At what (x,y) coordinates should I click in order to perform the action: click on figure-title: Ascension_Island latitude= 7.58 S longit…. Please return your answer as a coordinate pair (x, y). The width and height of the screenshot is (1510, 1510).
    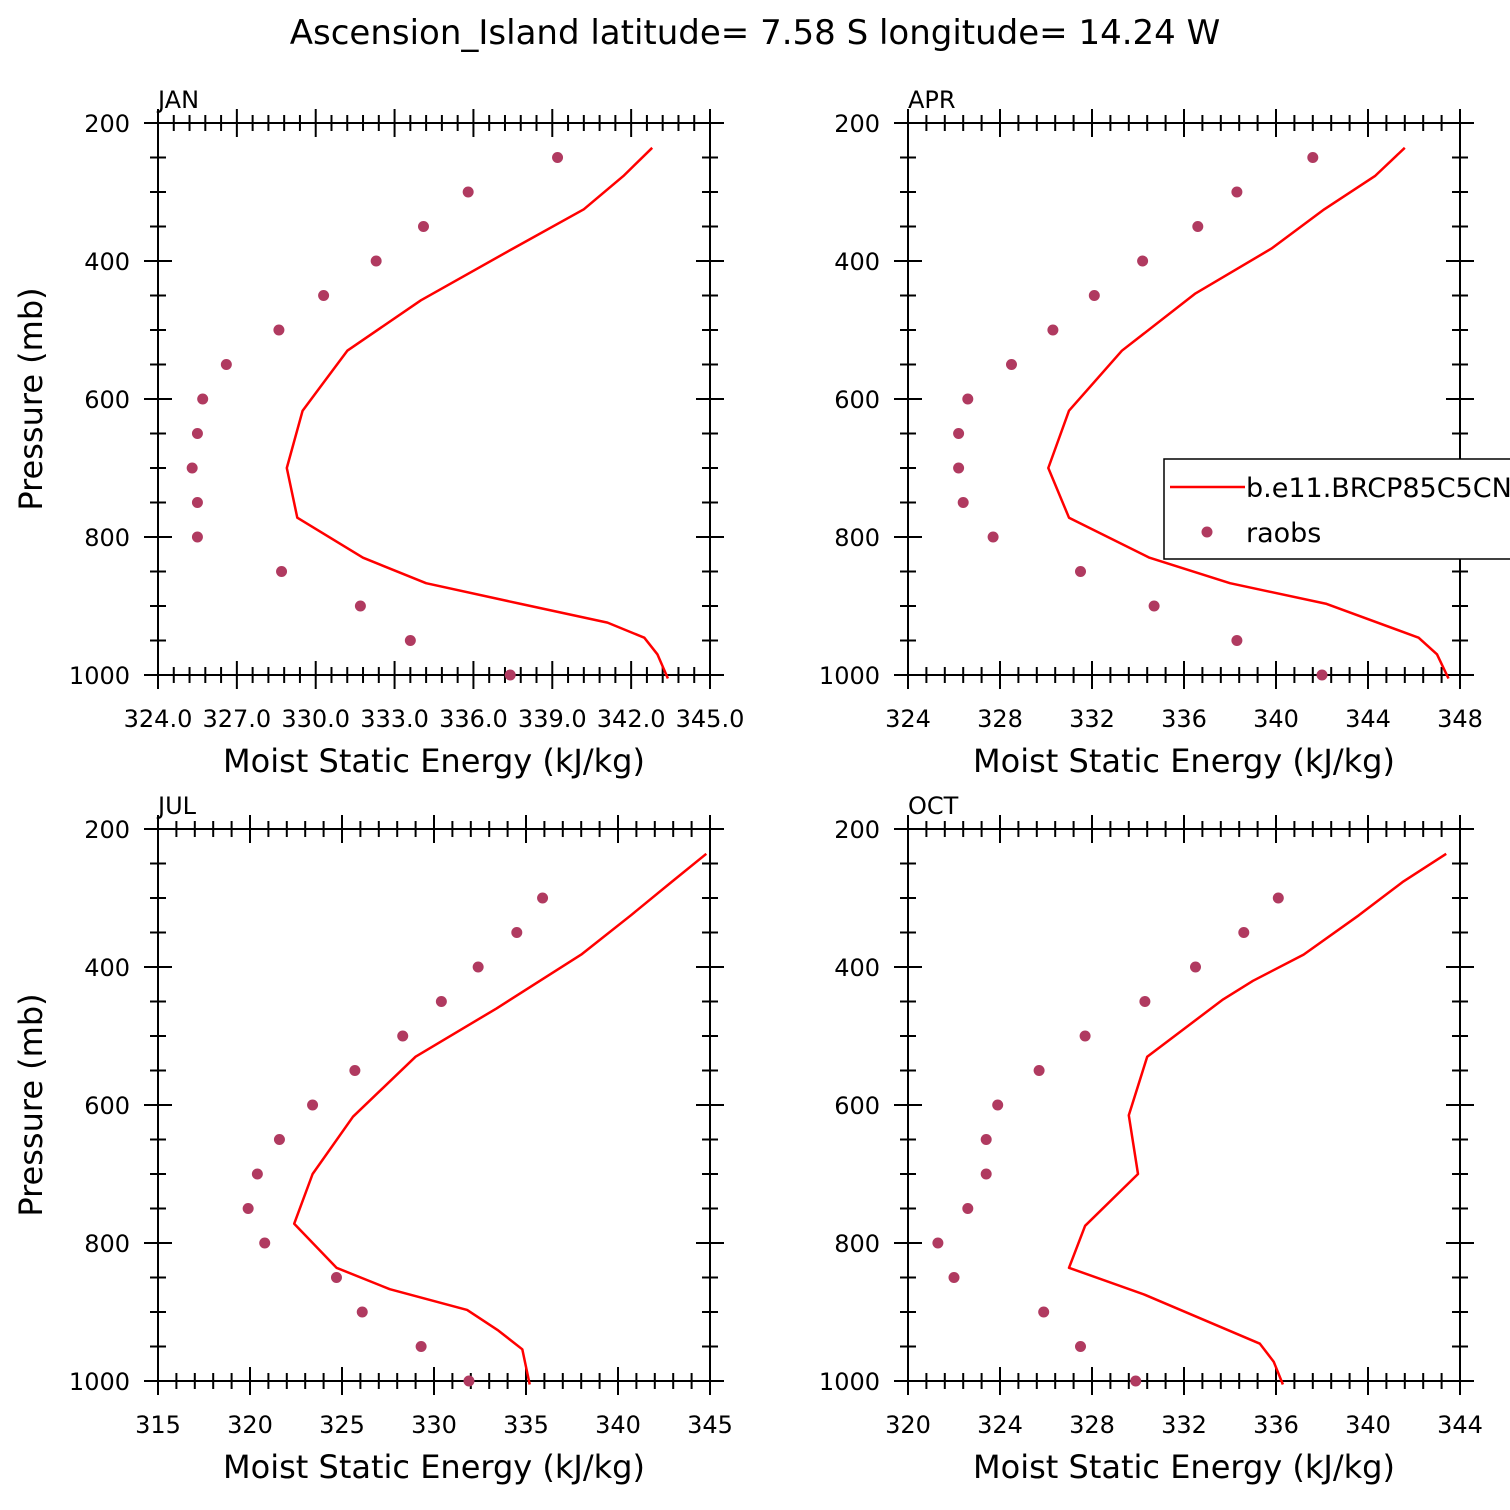
    Looking at the image, I should click on (755, 33).